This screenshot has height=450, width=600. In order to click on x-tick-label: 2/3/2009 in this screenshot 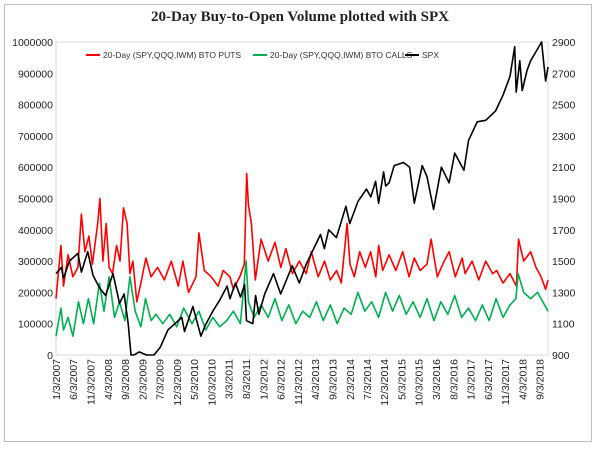, I will do `click(144, 379)`.